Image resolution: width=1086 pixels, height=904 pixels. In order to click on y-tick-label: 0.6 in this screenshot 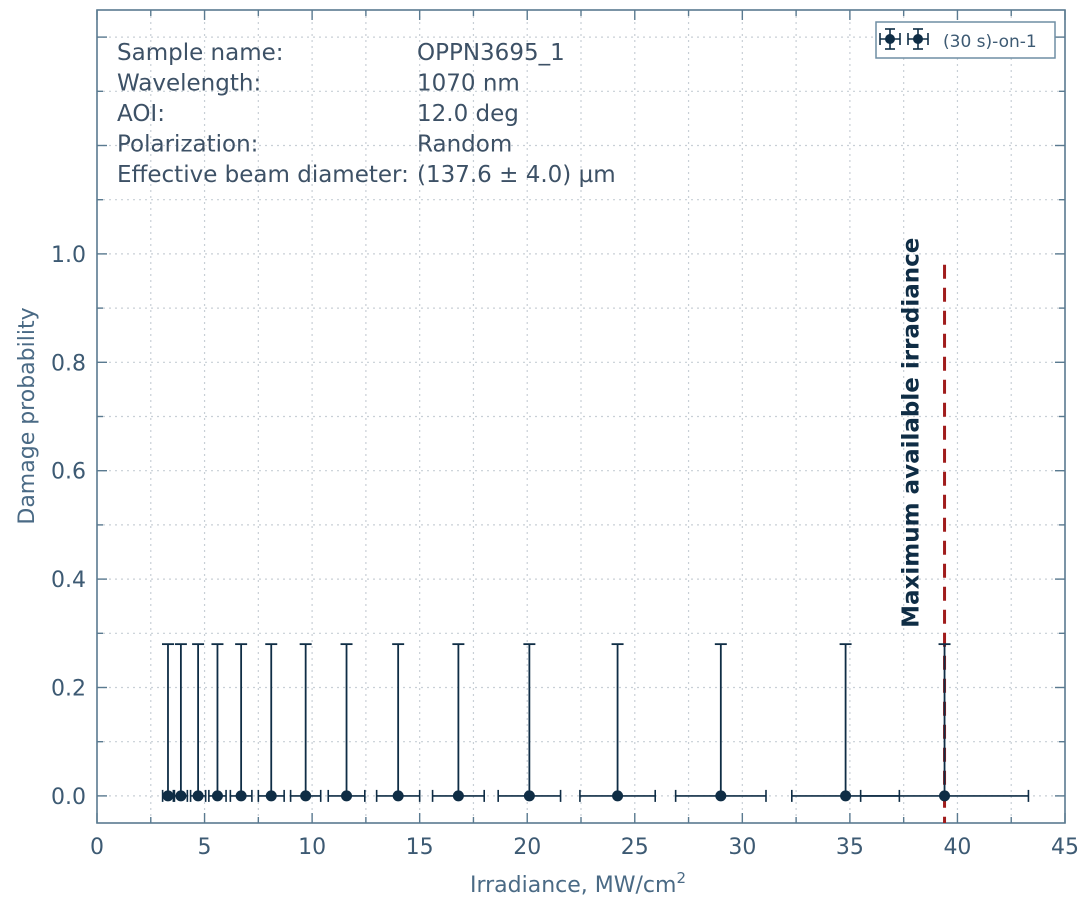, I will do `click(68, 472)`.